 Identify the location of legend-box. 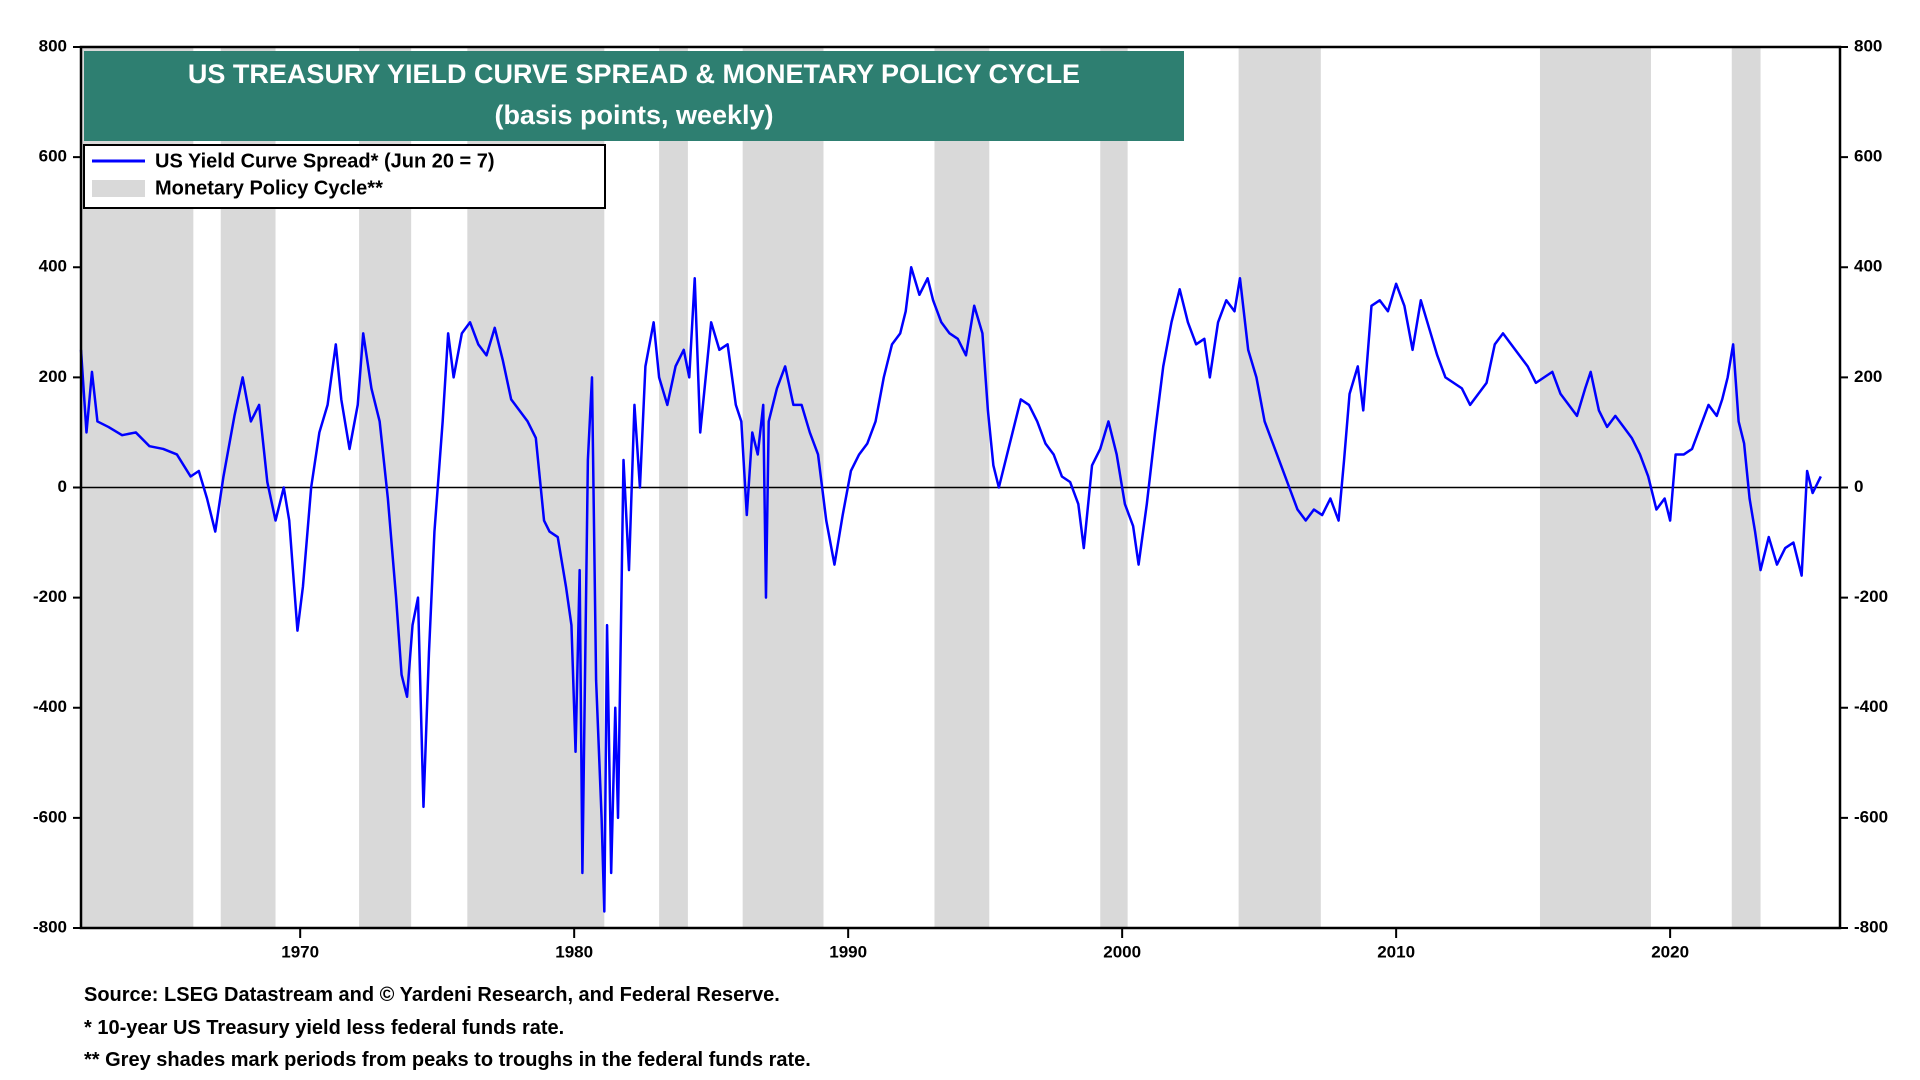
(344, 176).